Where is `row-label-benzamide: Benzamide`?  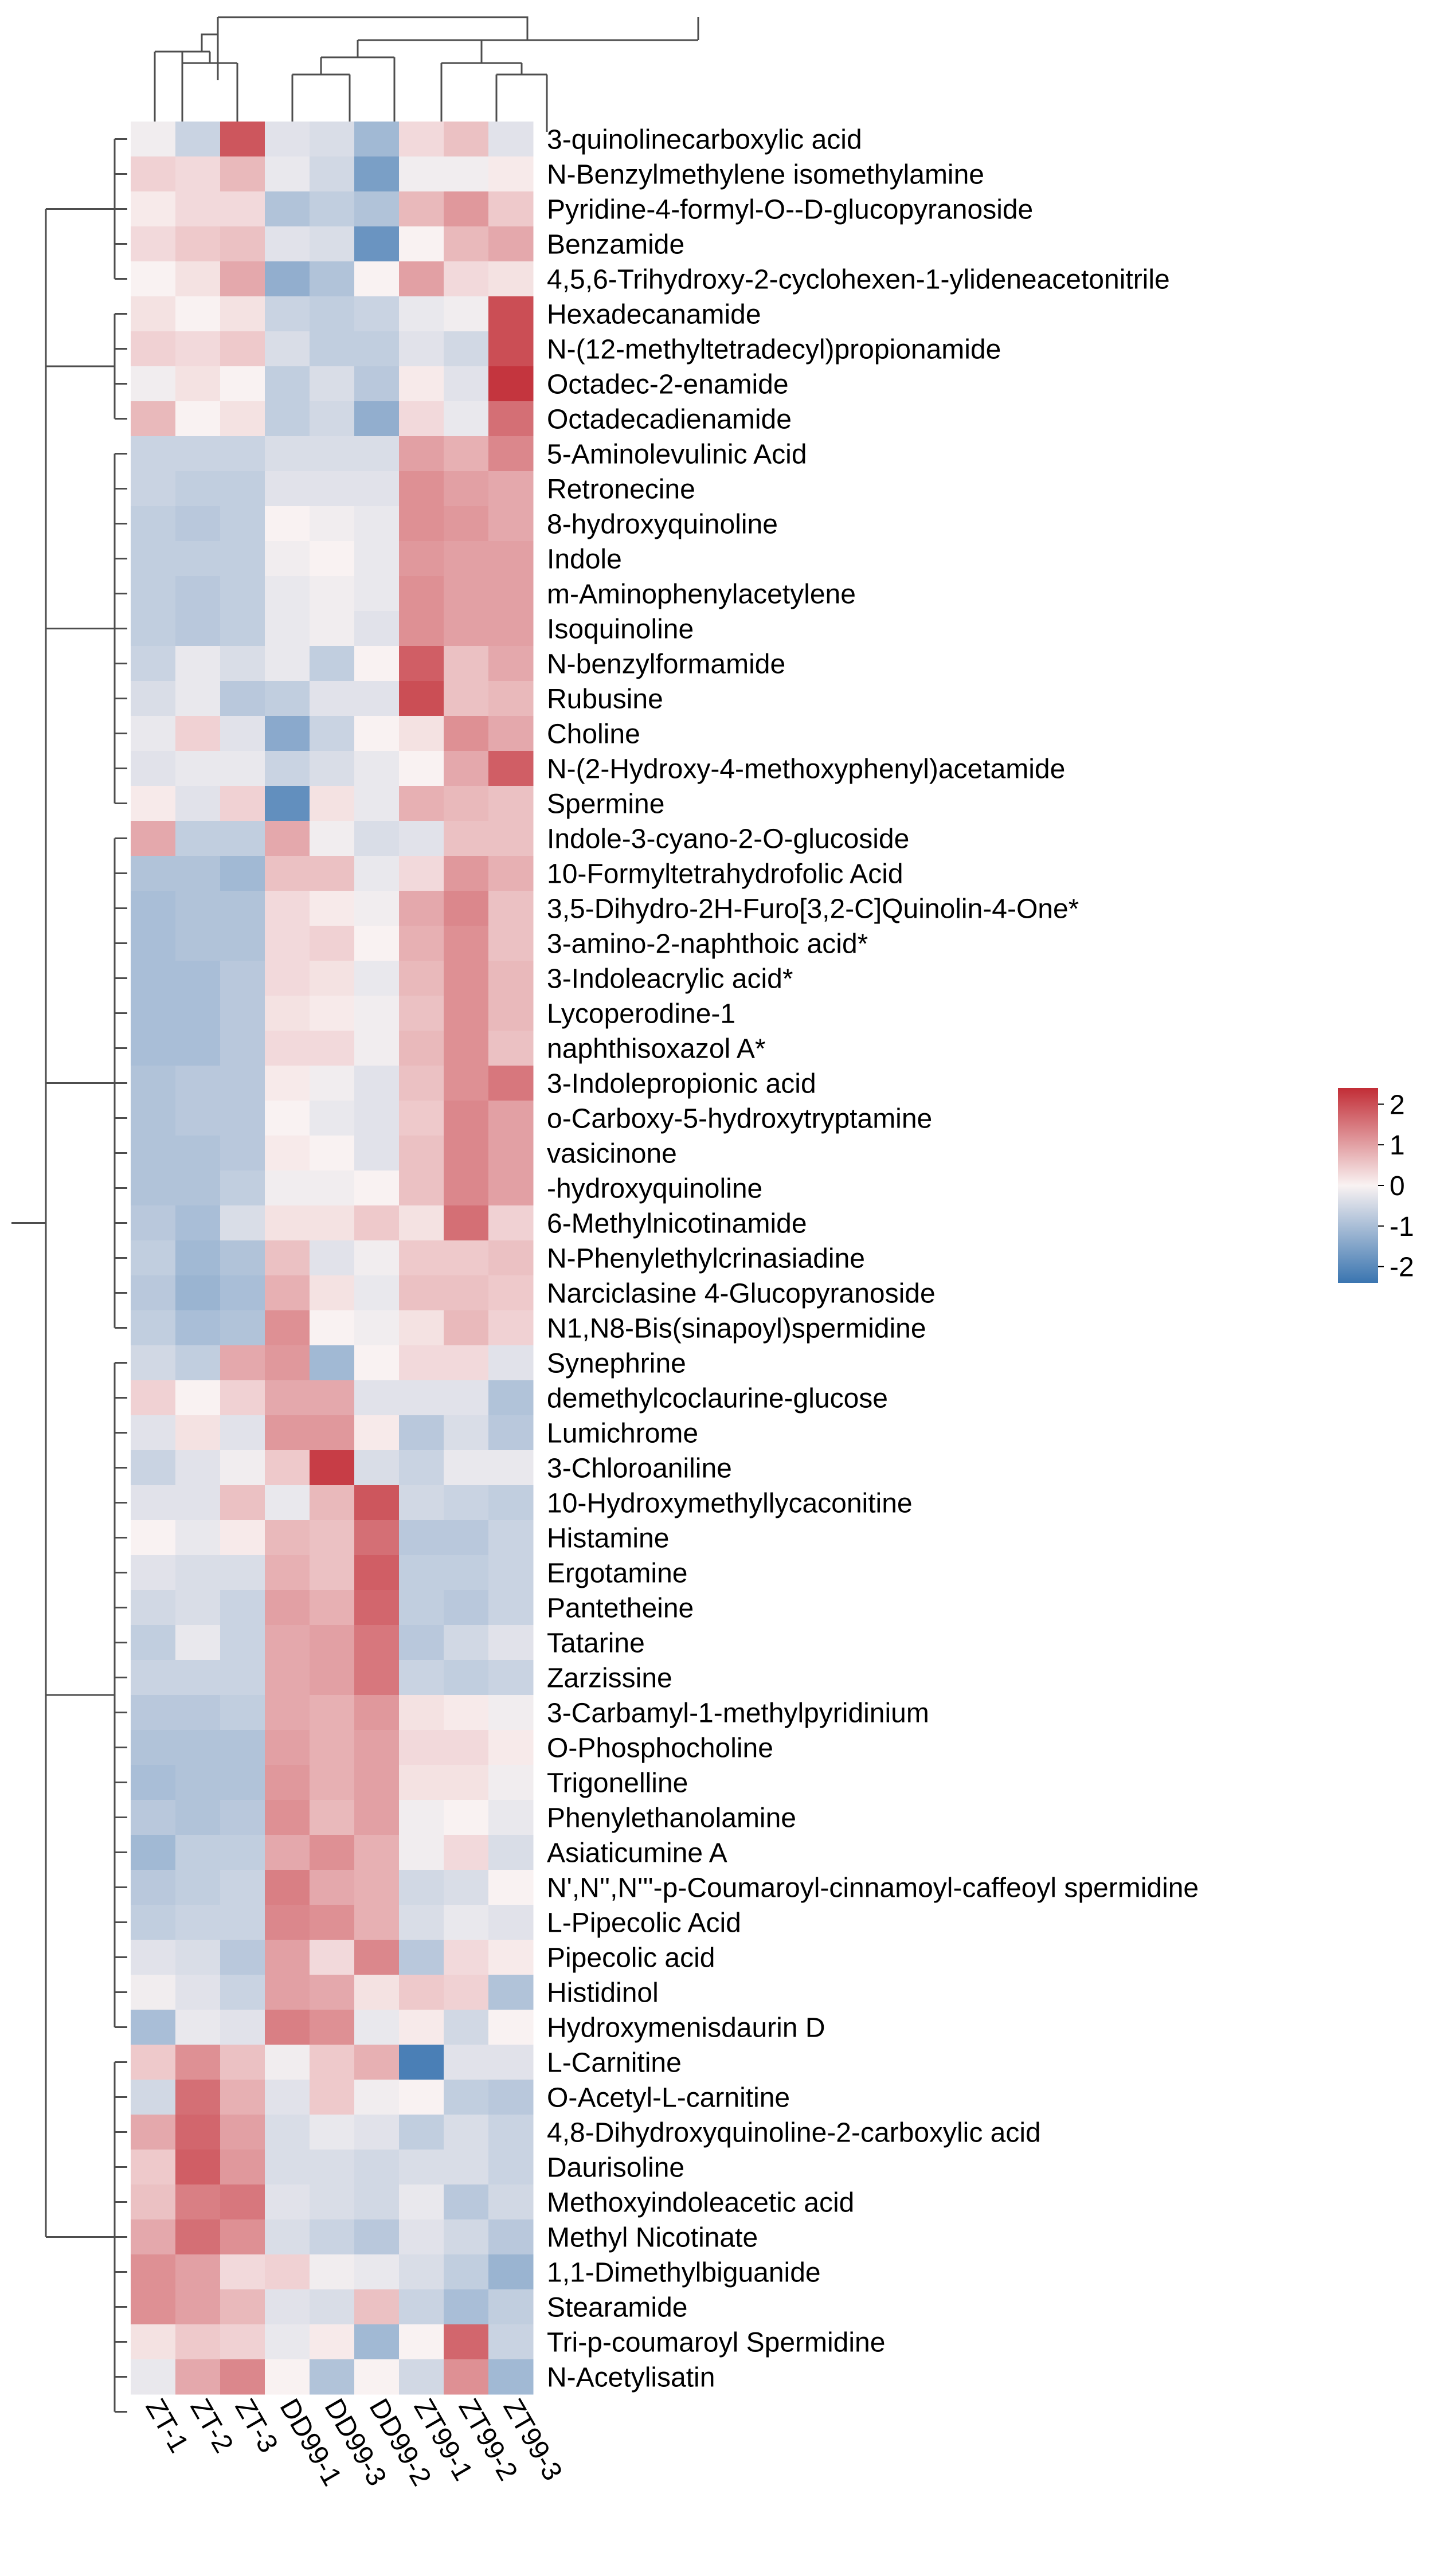 row-label-benzamide: Benzamide is located at coordinates (615, 245).